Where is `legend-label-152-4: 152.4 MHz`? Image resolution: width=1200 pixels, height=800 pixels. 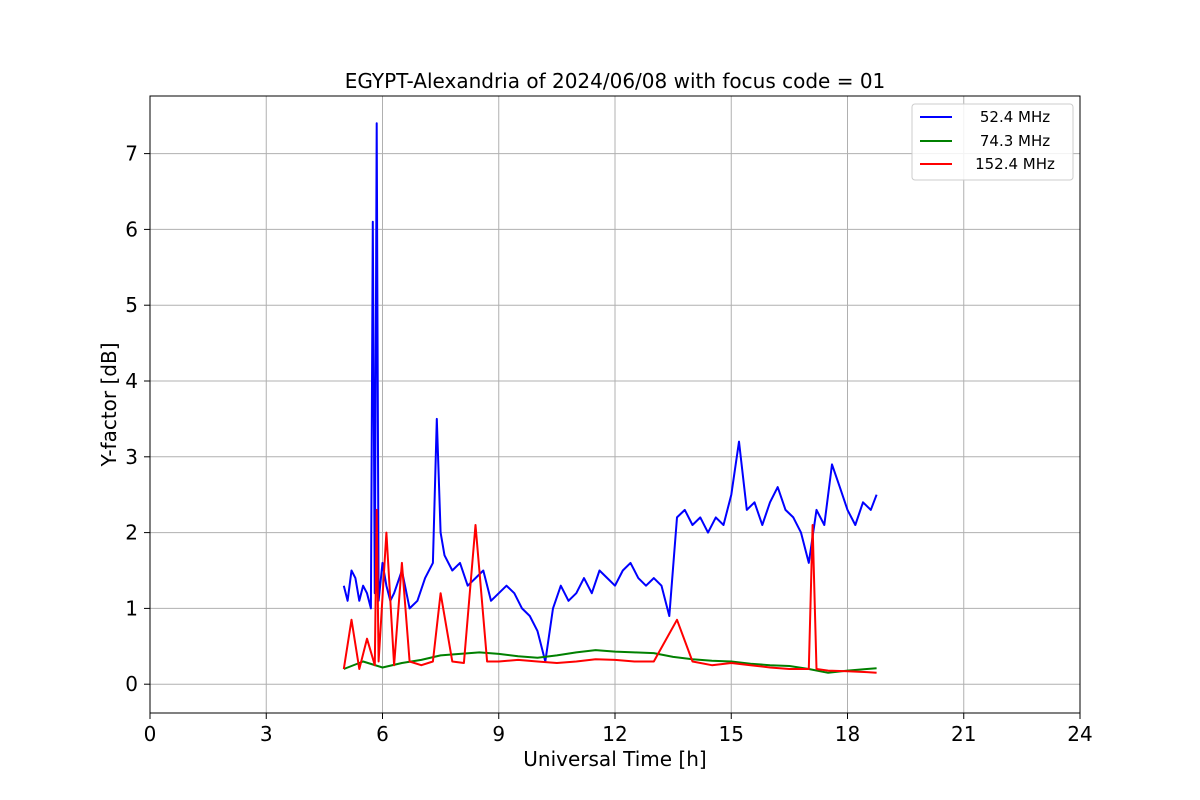
legend-label-152-4: 152.4 MHz is located at coordinates (1015, 164).